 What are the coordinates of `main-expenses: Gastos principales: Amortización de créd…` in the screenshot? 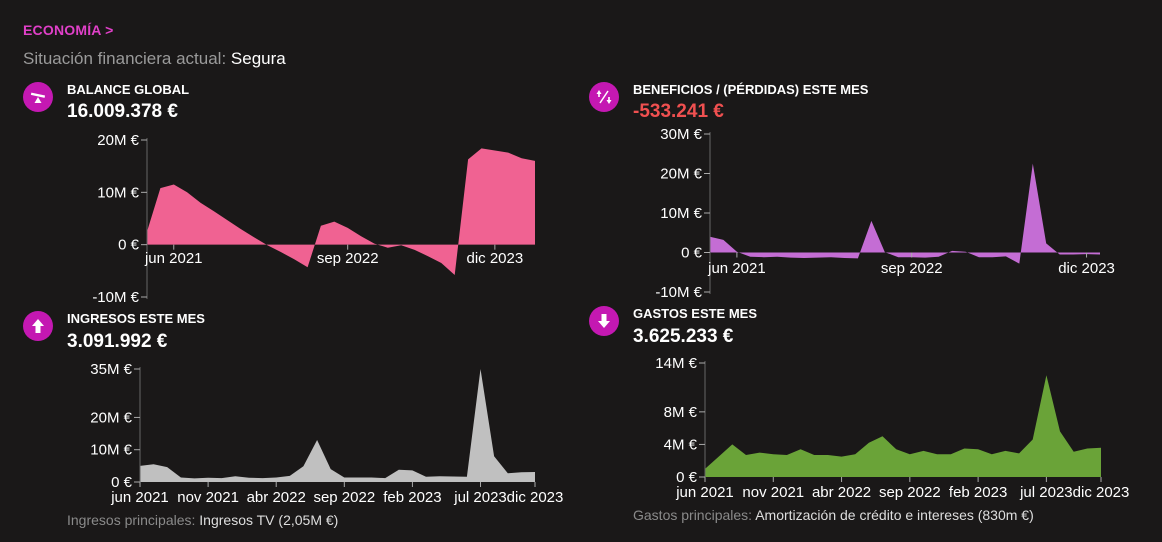 It's located at (833, 515).